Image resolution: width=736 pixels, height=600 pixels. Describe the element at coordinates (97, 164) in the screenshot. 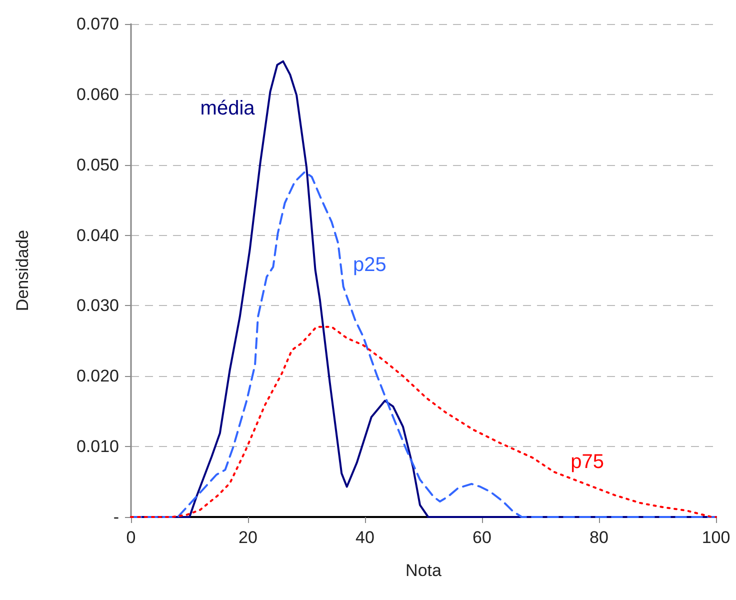

I see `y-tick-label: 0.050` at that location.